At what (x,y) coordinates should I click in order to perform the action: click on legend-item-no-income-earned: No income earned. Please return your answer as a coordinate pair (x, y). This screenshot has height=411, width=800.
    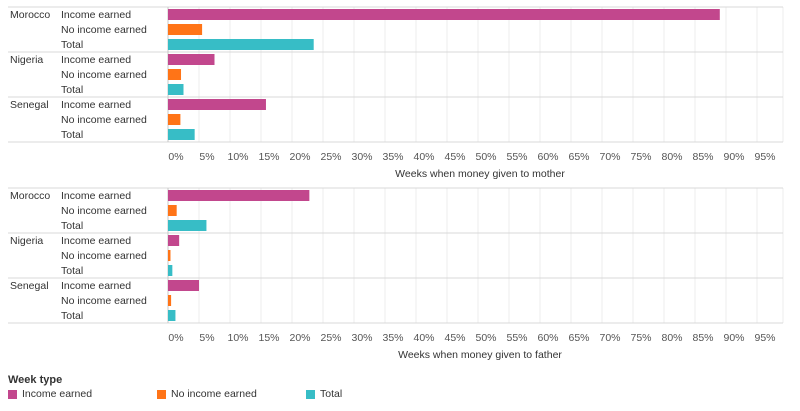
    Looking at the image, I should click on (207, 394).